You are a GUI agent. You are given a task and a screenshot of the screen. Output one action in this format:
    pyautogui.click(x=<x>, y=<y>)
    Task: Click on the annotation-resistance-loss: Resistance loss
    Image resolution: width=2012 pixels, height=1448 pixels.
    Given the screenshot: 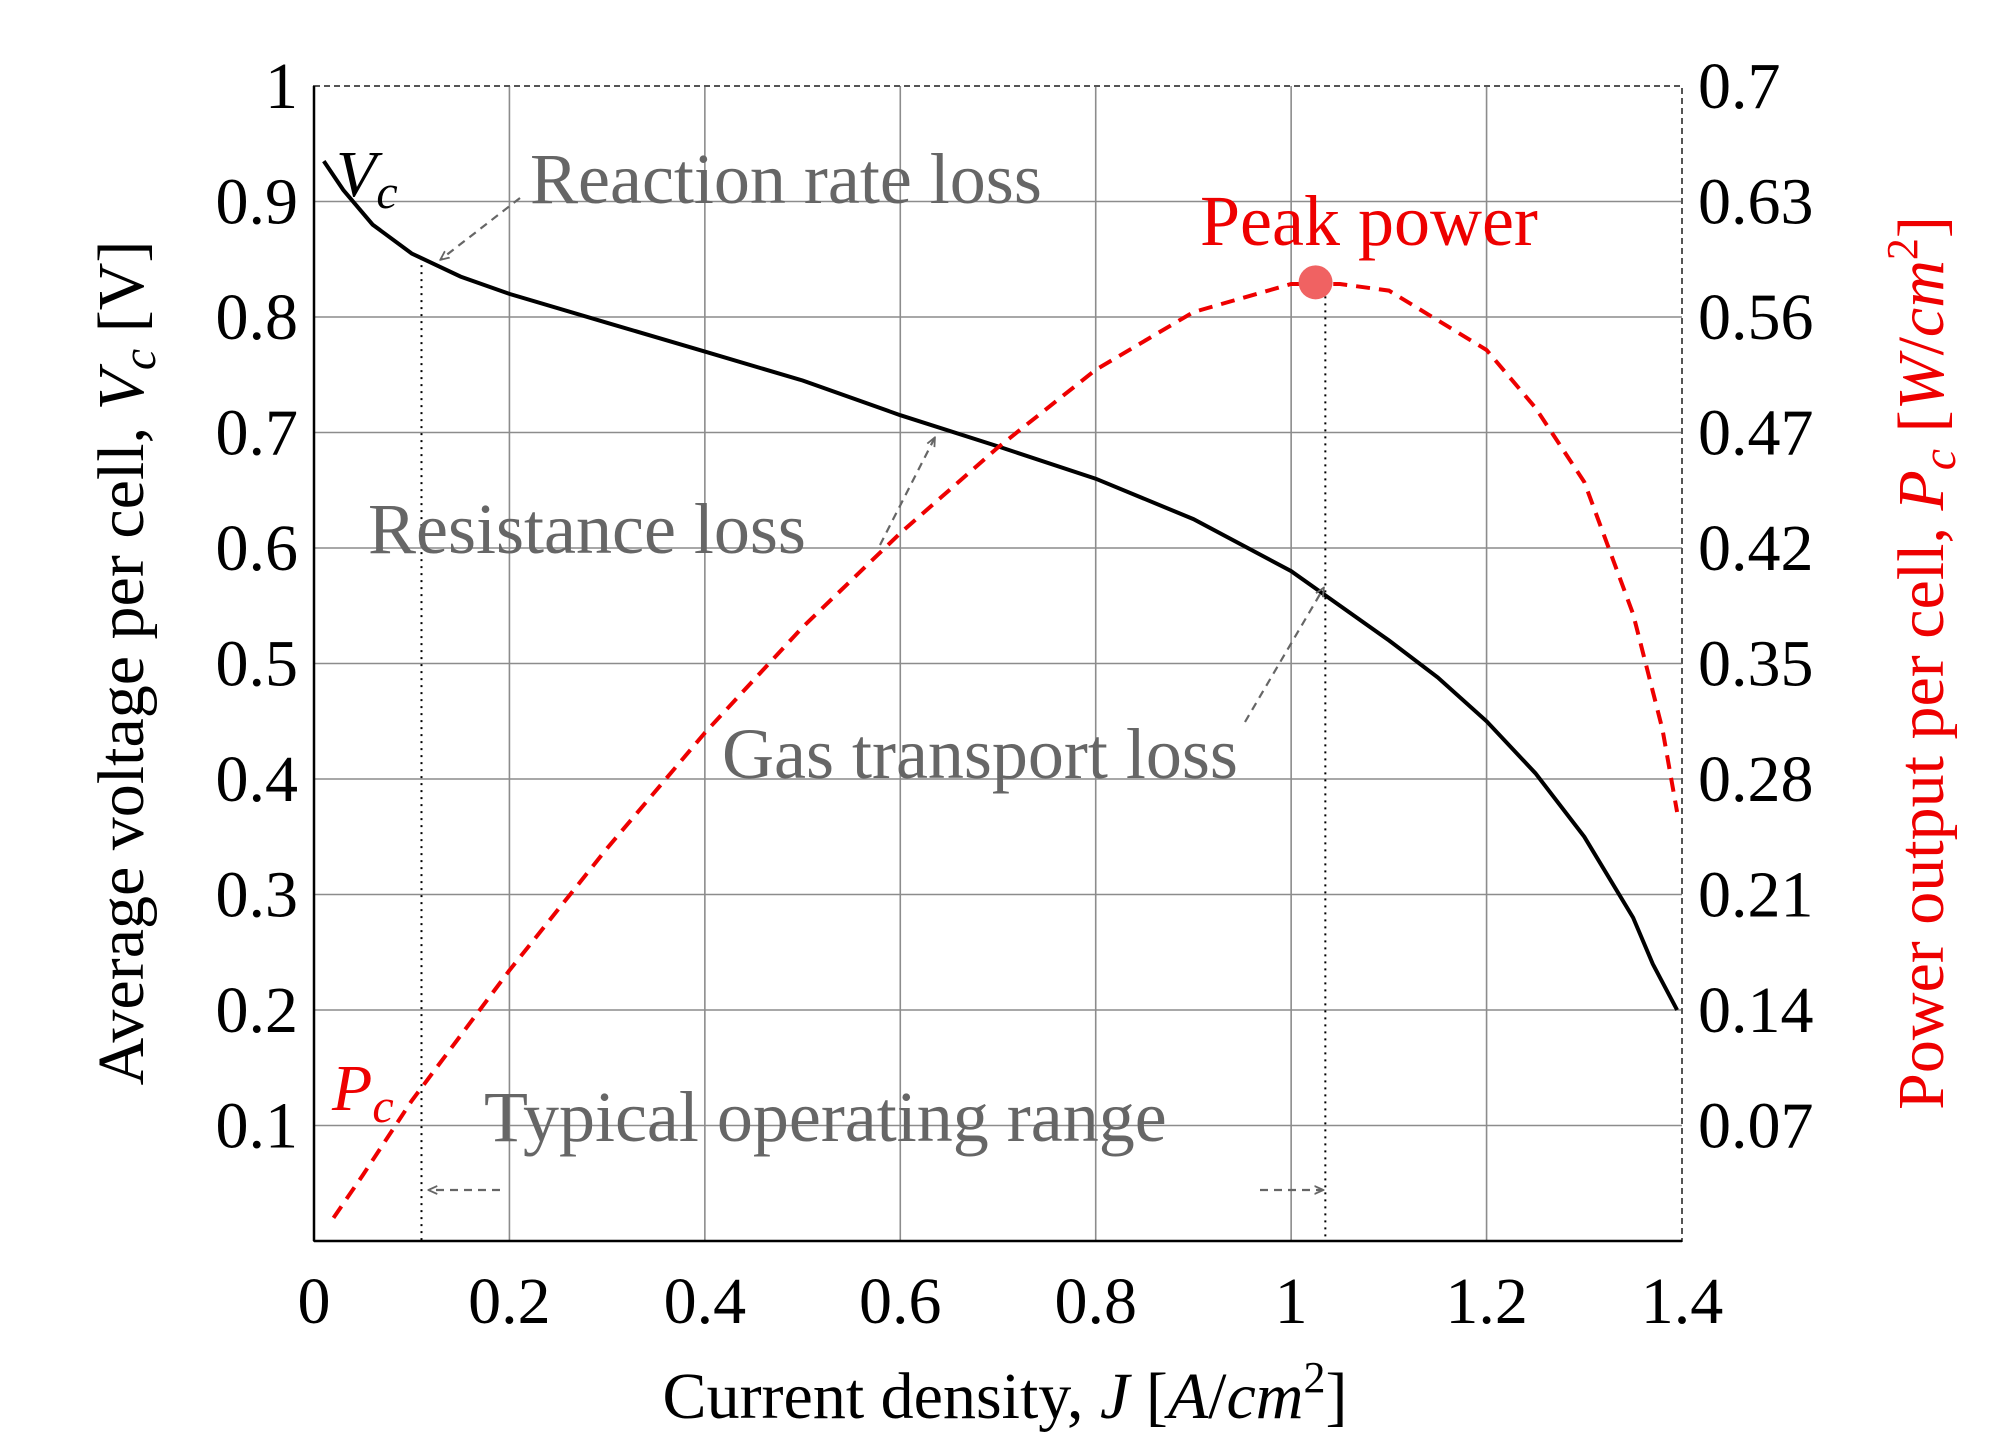 What is the action you would take?
    pyautogui.click(x=587, y=529)
    